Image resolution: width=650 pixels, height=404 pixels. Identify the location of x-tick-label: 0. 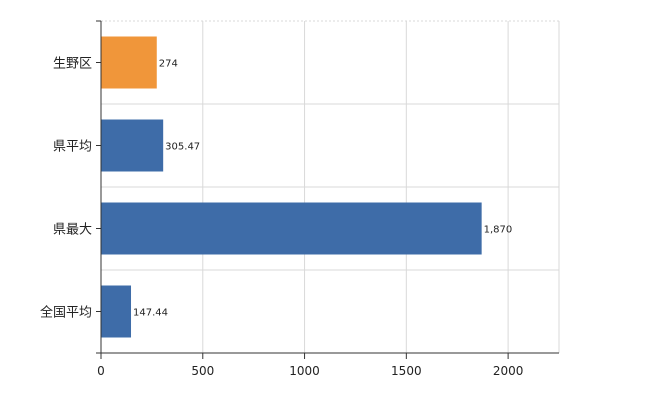
(101, 371).